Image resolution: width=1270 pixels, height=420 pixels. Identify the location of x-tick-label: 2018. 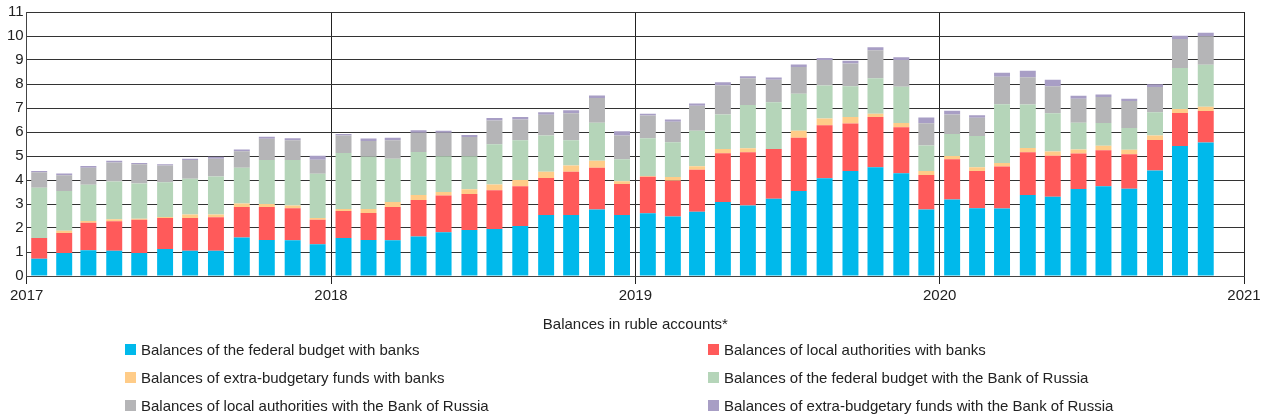
(331, 295).